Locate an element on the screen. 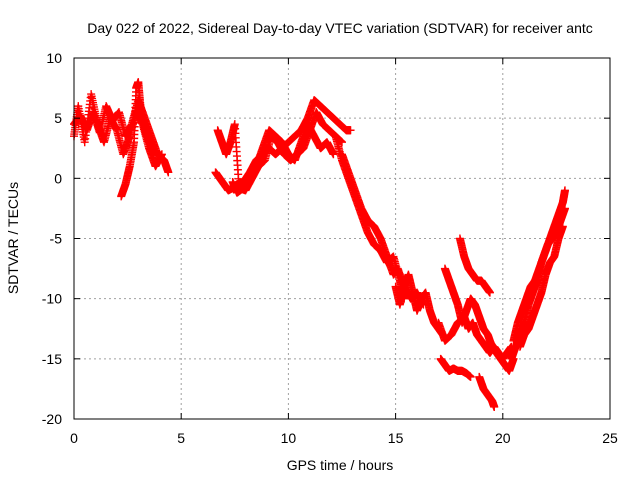 Image resolution: width=640 pixels, height=480 pixels. y-axis-label: SDTVAR / TECUs is located at coordinates (13, 238).